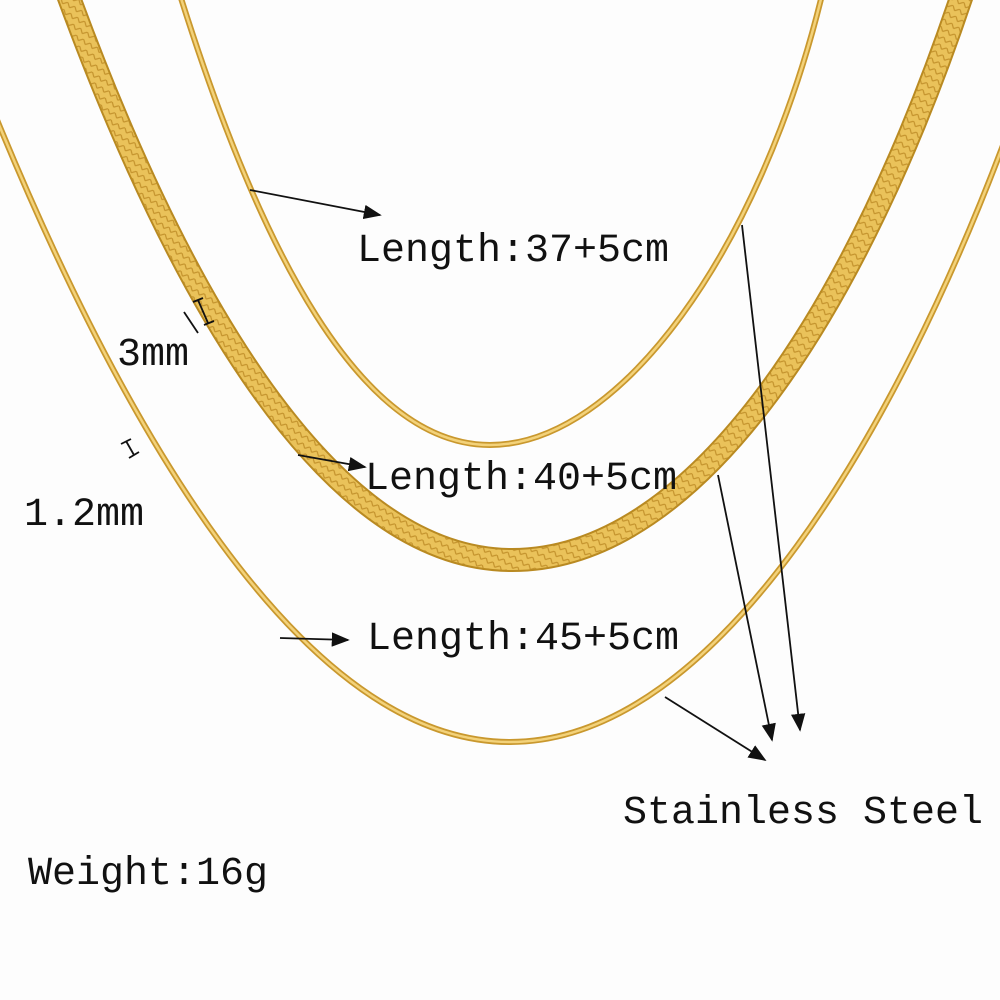 Image resolution: width=1000 pixels, height=1000 pixels. What do you see at coordinates (521, 479) in the screenshot?
I see `length-label-40: Length:40+5cm` at bounding box center [521, 479].